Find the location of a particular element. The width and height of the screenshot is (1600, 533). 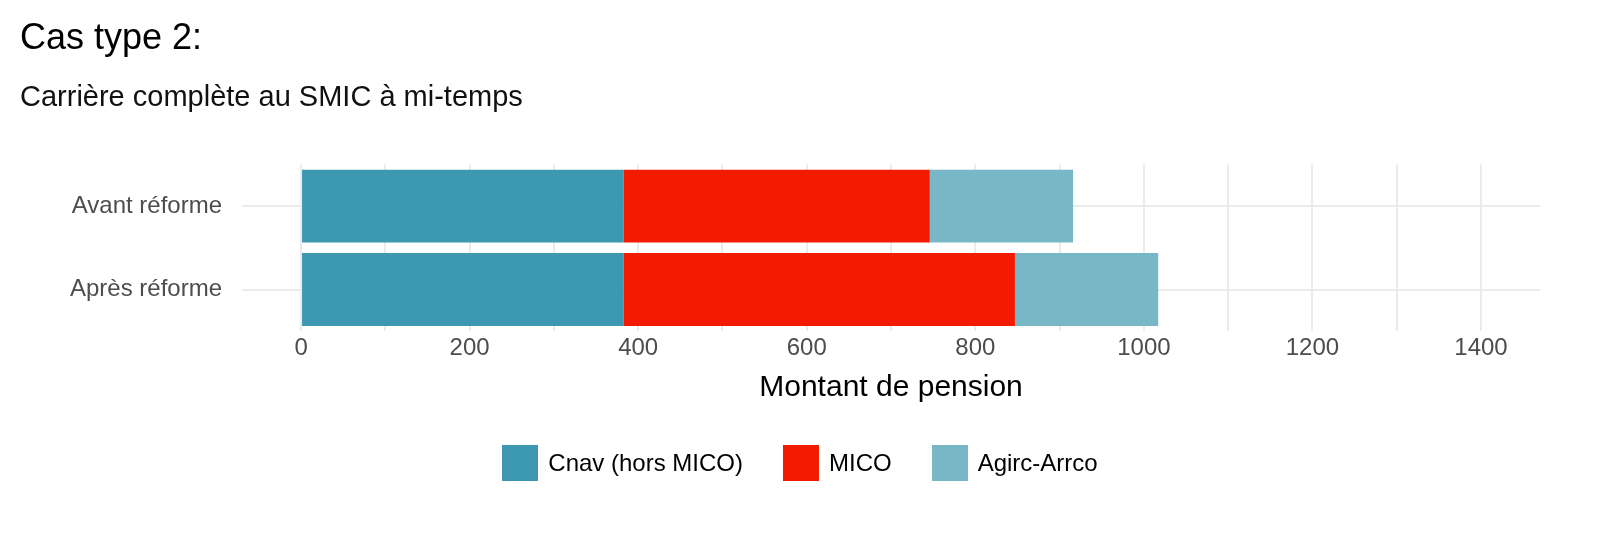

y-tick-label: Après réforme is located at coordinates (146, 288).